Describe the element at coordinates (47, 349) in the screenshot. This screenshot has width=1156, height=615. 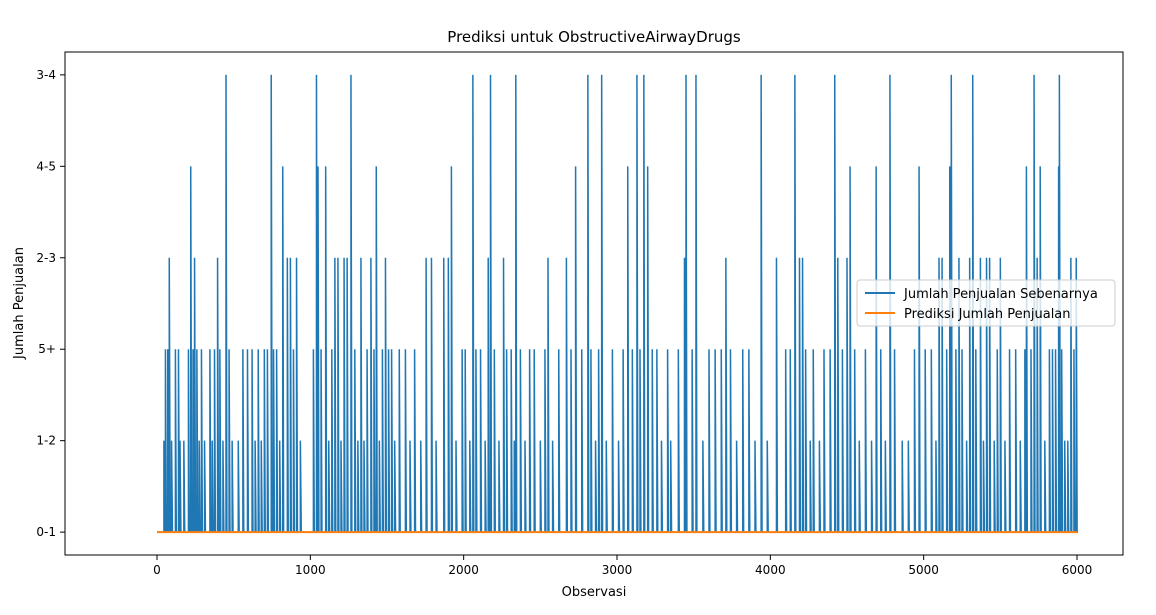
I see `y-tick-label: 5+` at that location.